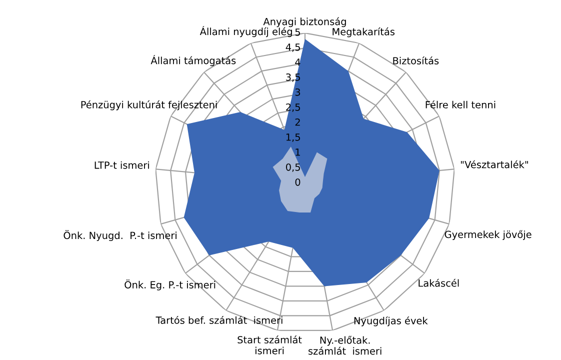 The width and height of the screenshot is (561, 360). Describe the element at coordinates (494, 164) in the screenshot. I see `spoke-label: "Vésztartalék"` at that location.